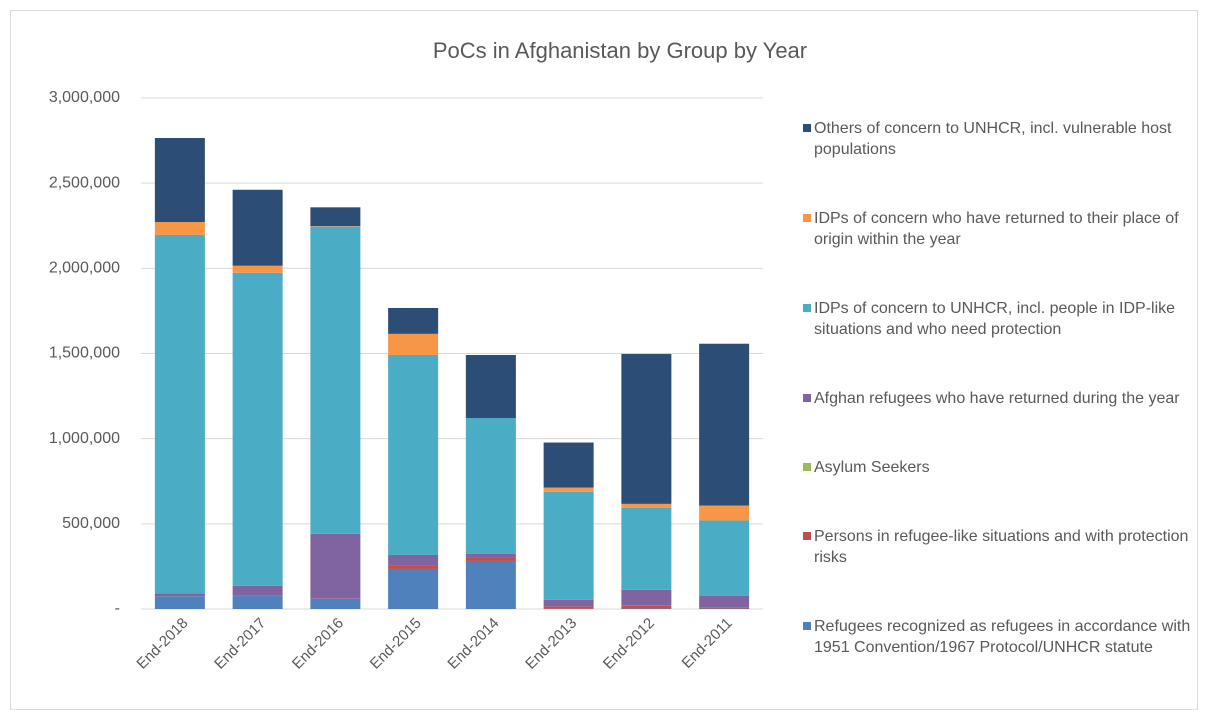 This screenshot has width=1208, height=710. I want to click on x-tick-label: End-2013, so click(551, 644).